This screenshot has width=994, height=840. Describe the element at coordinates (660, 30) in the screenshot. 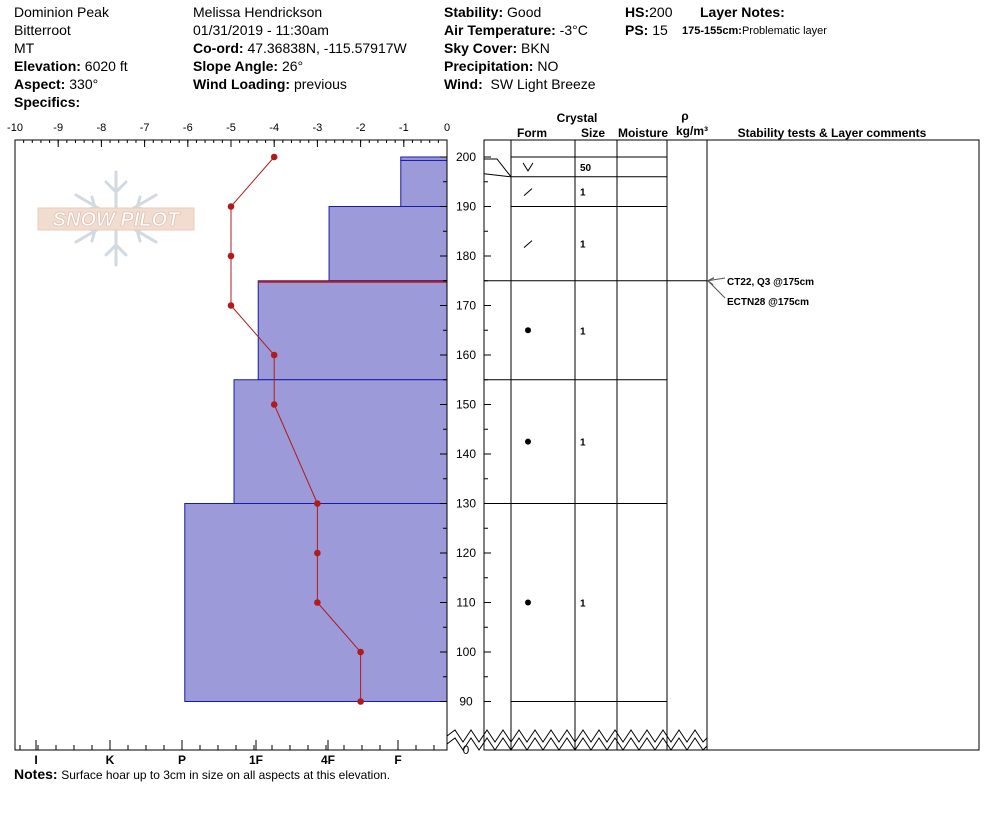

I see `ps-value: 15` at that location.